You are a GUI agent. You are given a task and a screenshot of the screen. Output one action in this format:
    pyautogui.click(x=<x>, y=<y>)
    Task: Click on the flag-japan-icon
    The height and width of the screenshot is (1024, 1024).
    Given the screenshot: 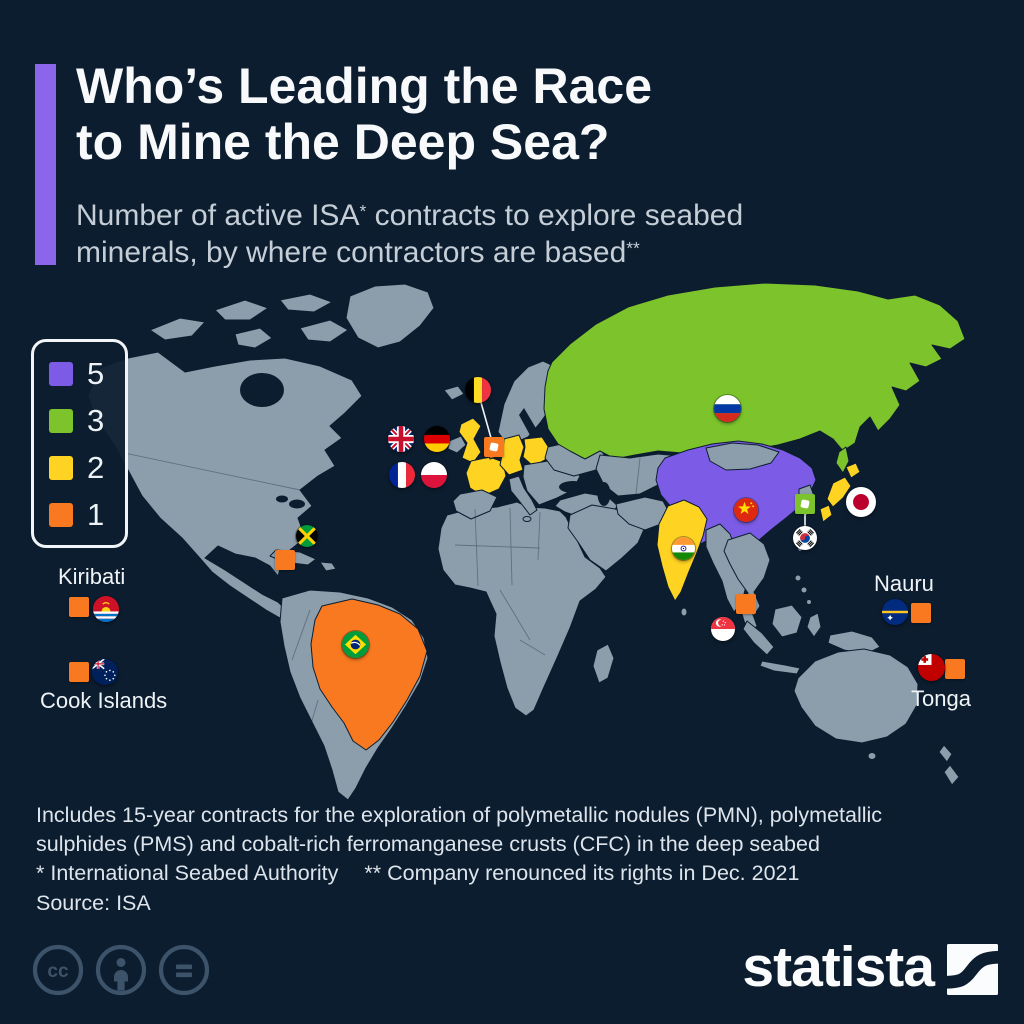 What is the action you would take?
    pyautogui.click(x=861, y=502)
    